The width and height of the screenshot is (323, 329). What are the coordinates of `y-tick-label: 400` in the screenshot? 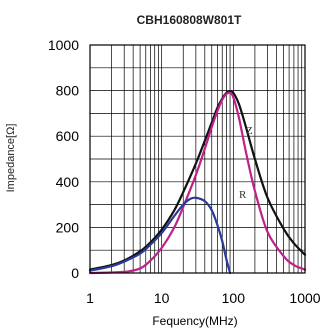 It's located at (68, 182).